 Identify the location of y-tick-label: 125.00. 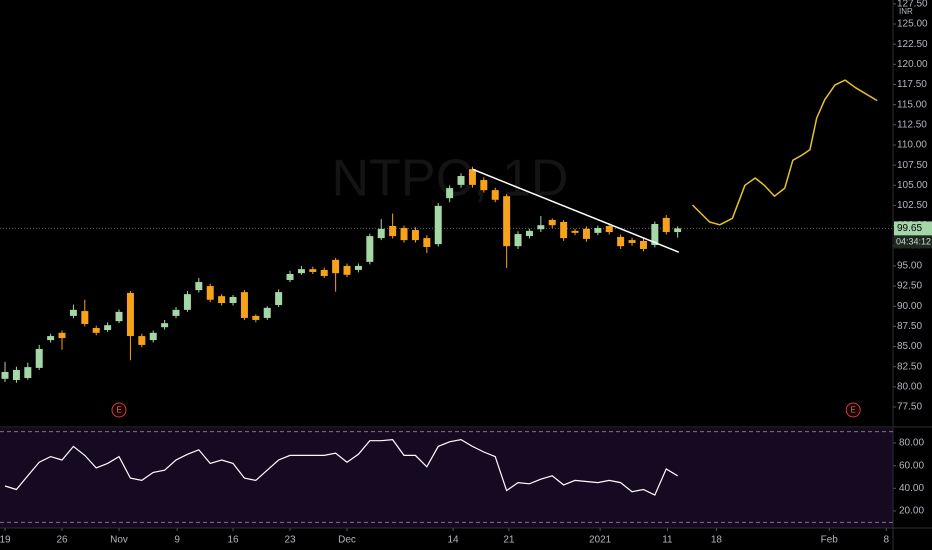
(912, 24).